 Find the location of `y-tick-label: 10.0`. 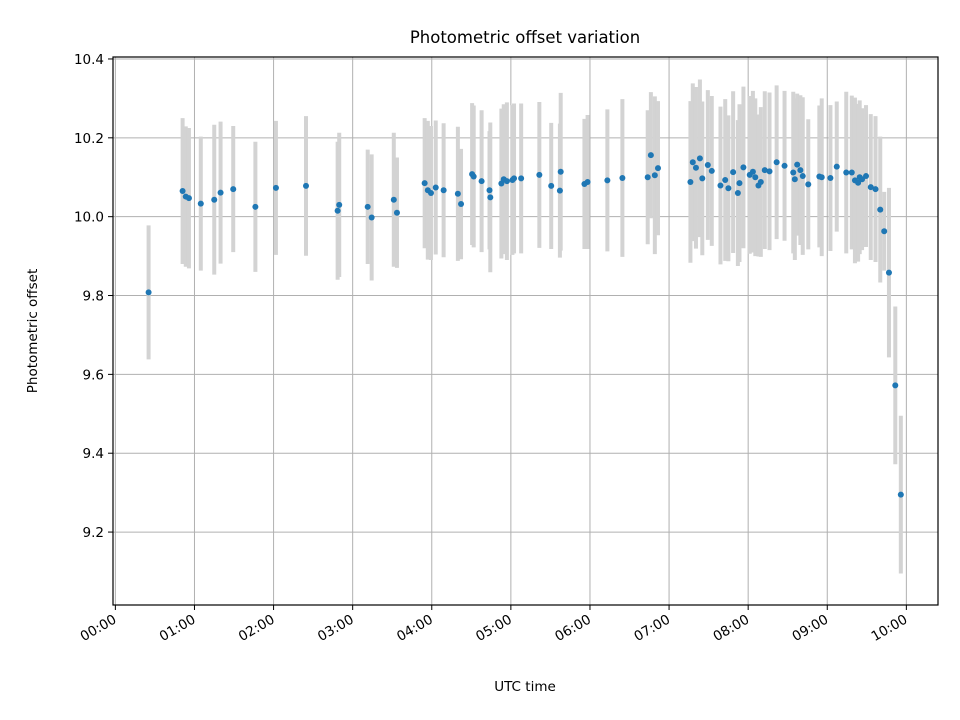

y-tick-label: 10.0 is located at coordinates (89, 218).